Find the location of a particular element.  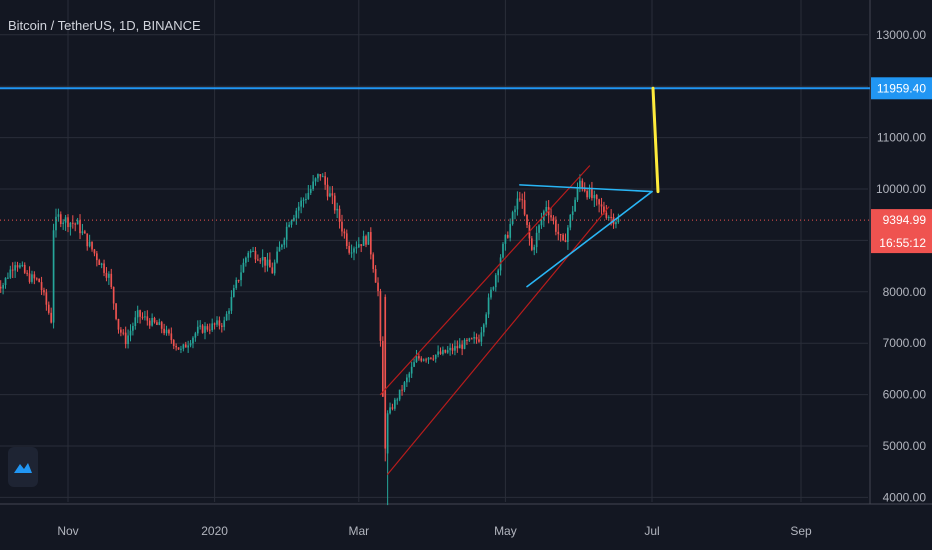

trend-line is located at coordinates (485, 280).